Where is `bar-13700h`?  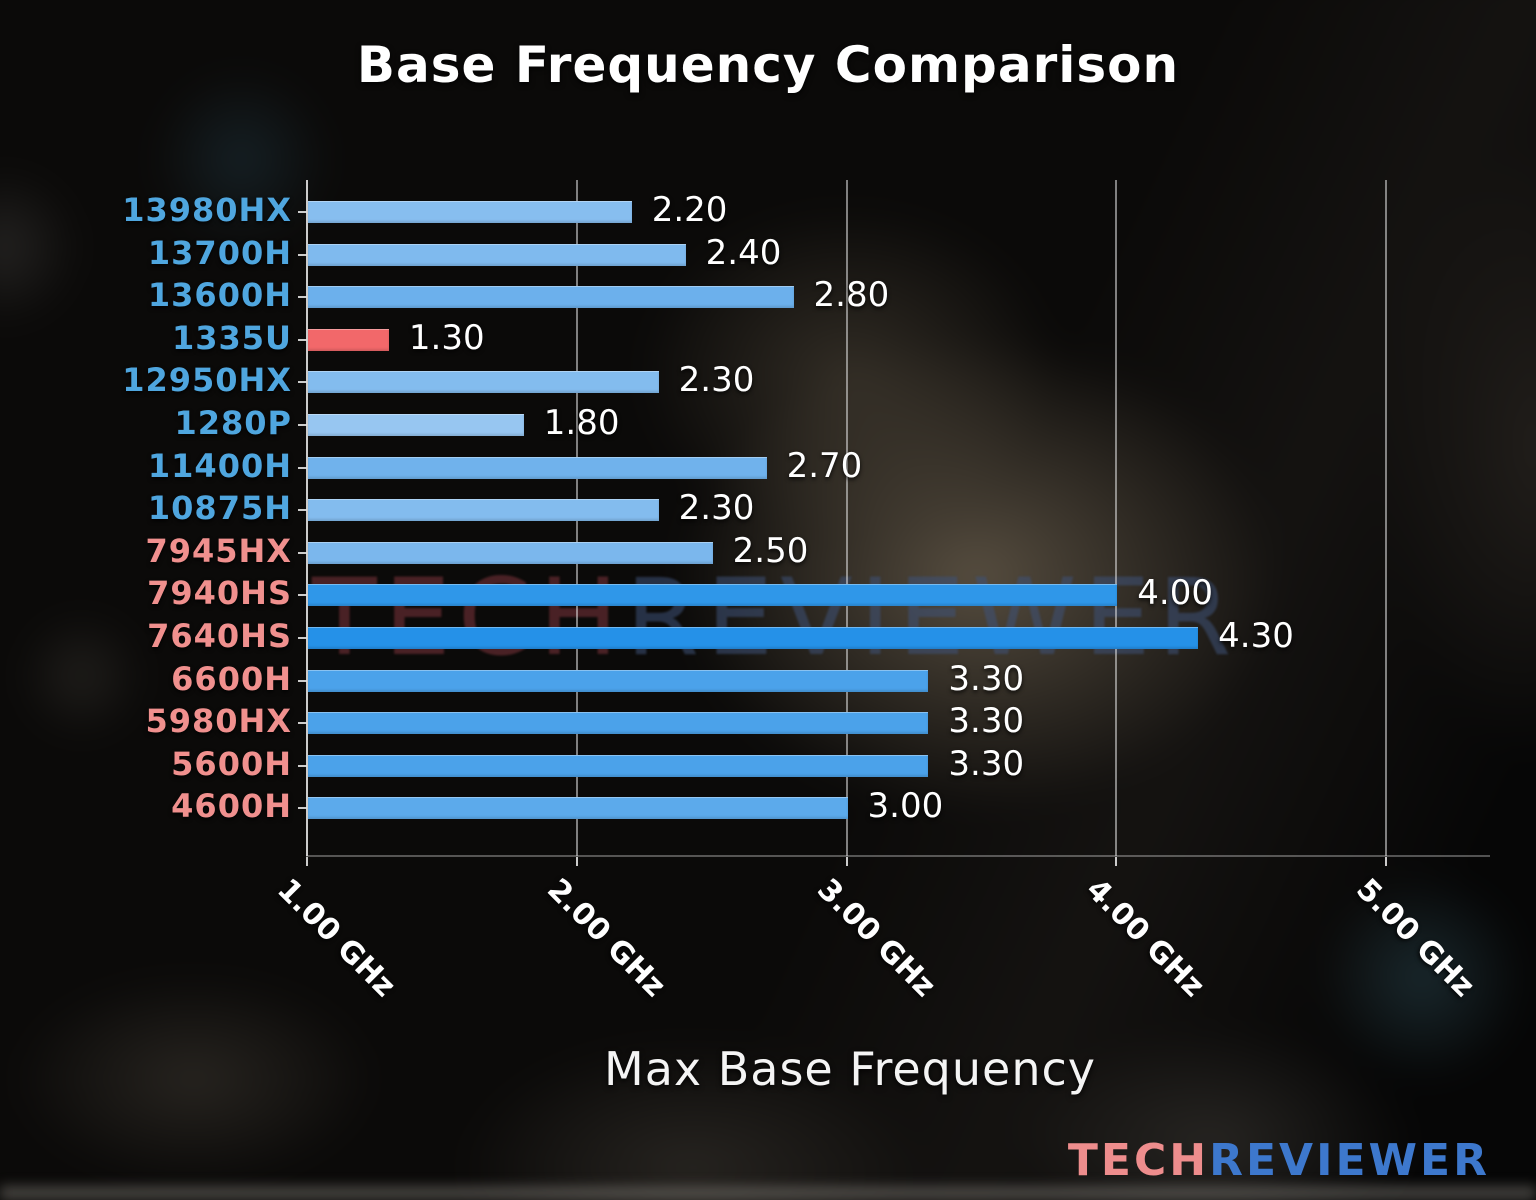 bar-13700h is located at coordinates (497, 254).